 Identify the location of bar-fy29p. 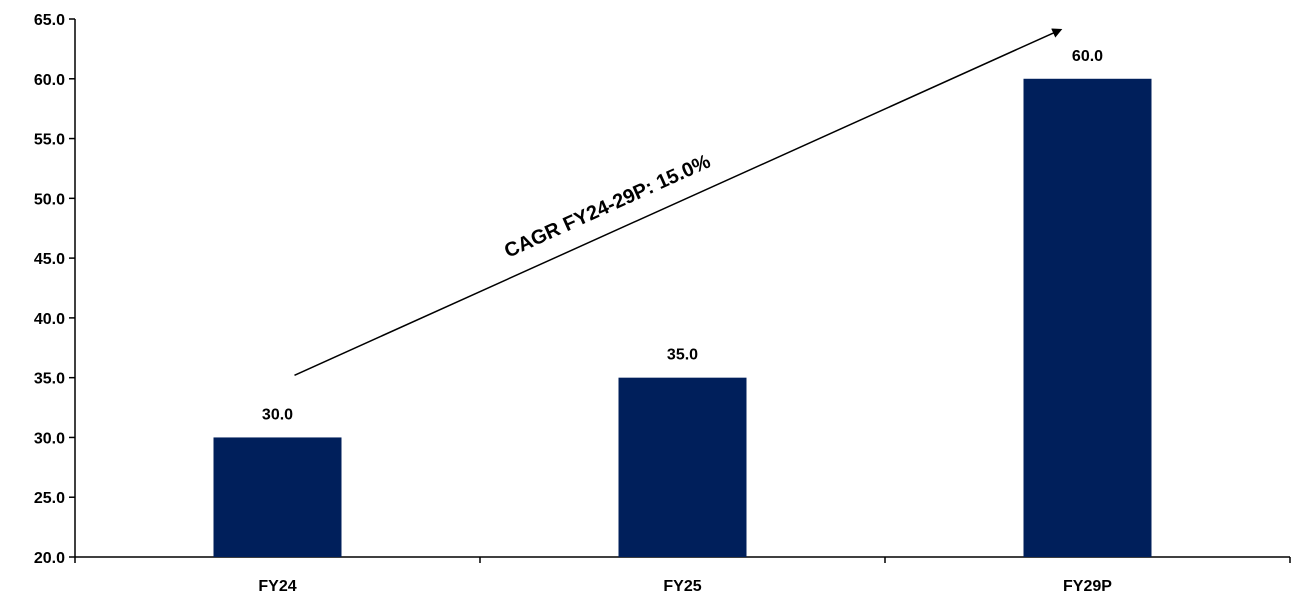
(1087, 318).